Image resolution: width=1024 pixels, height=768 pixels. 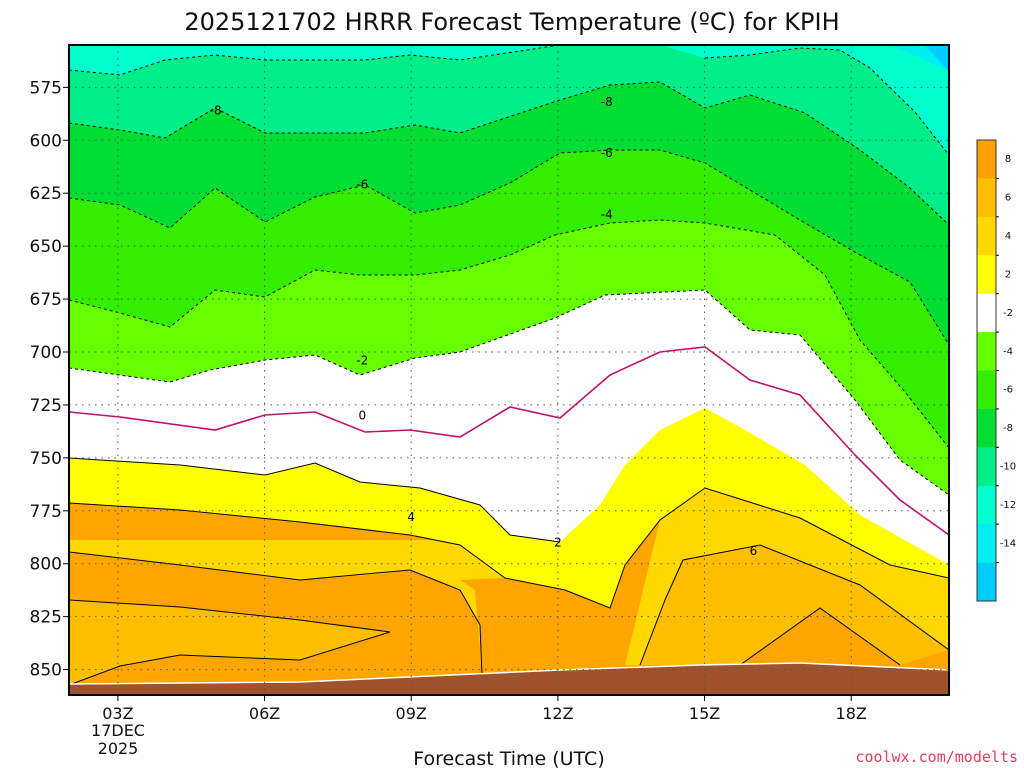 I want to click on colorbar-tick-label: 6, so click(x=1008, y=198).